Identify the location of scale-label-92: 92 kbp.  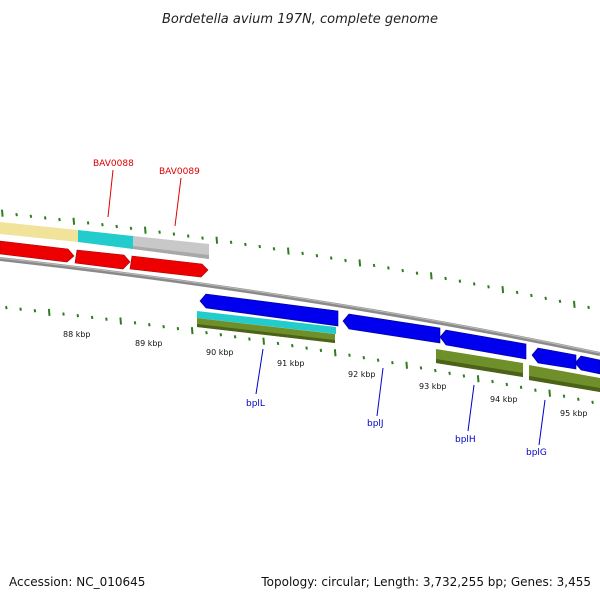
(362, 374).